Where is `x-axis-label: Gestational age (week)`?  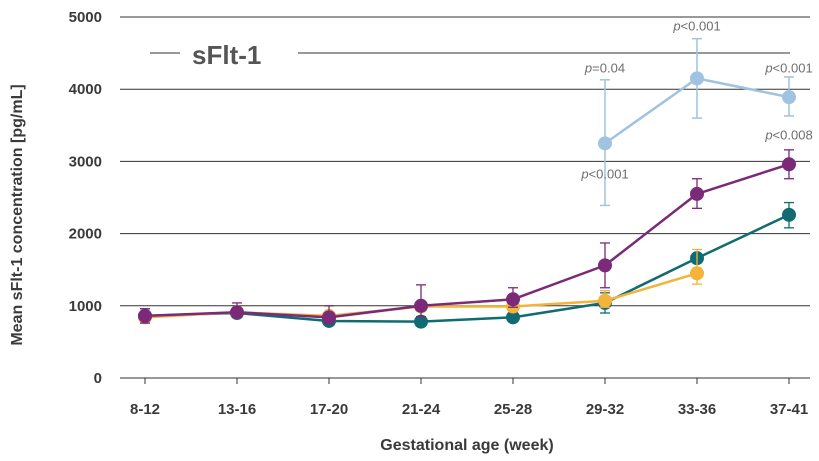
x-axis-label: Gestational age (week) is located at coordinates (466, 445).